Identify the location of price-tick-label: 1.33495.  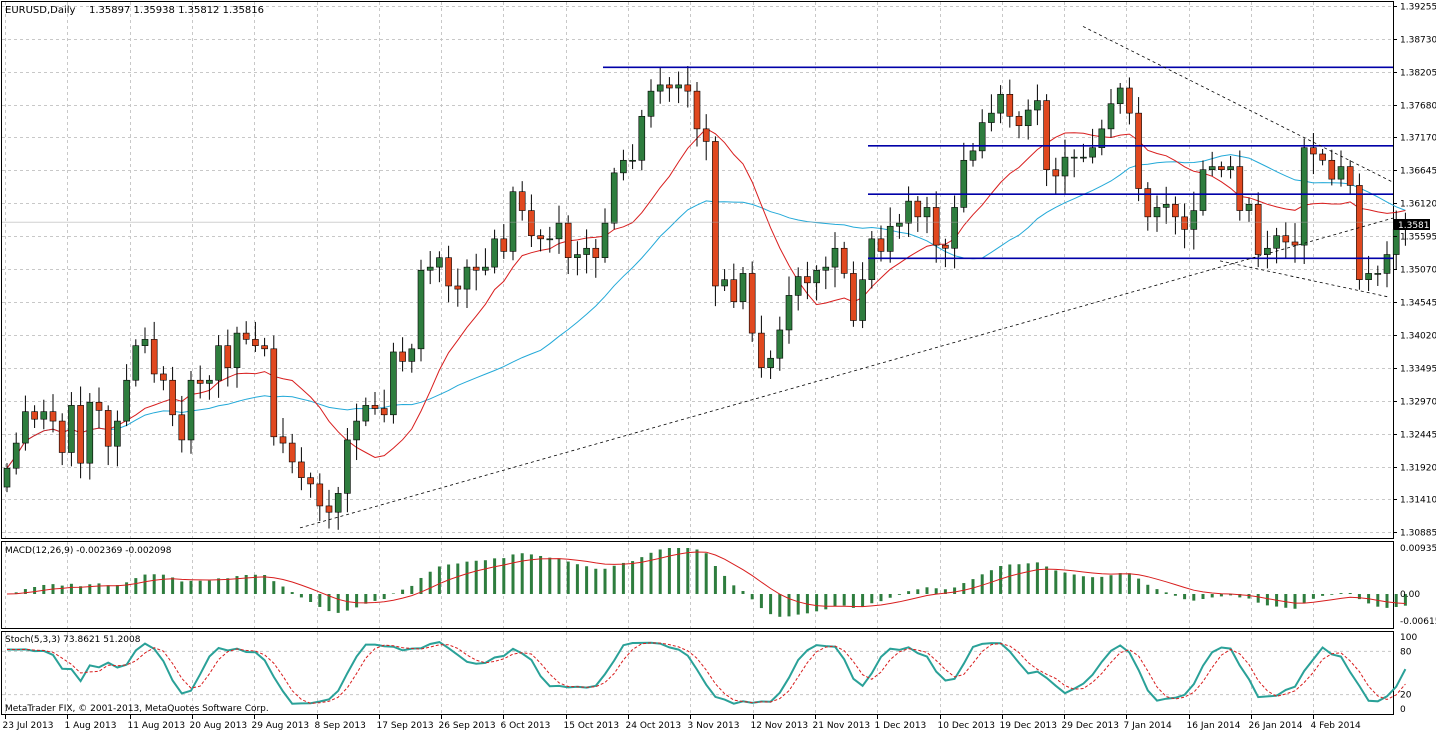
(1418, 370).